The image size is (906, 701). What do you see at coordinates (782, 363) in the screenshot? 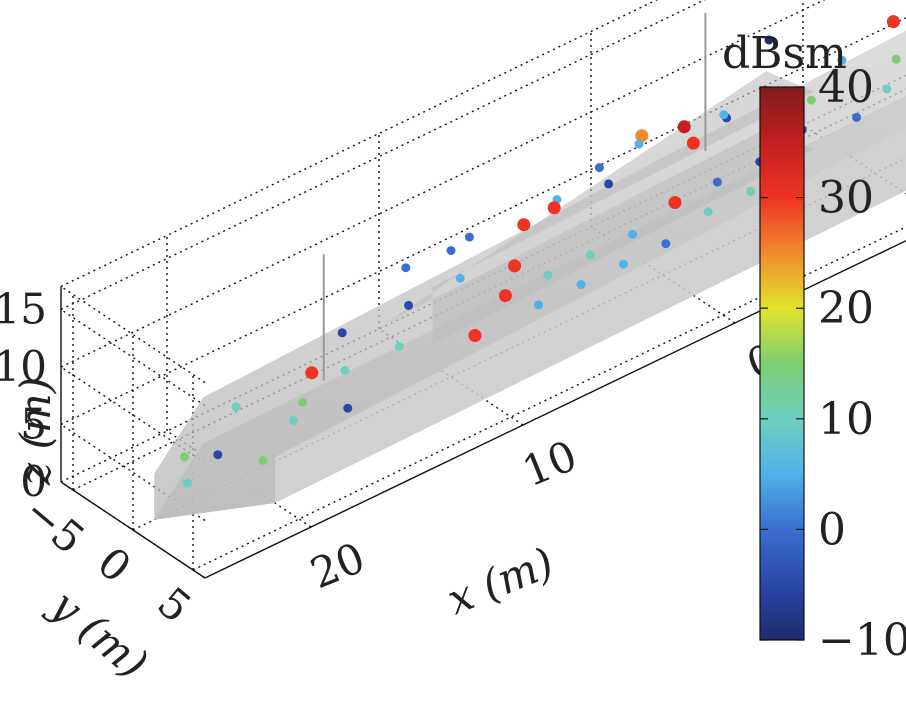
I see `colorbar-gradient` at bounding box center [782, 363].